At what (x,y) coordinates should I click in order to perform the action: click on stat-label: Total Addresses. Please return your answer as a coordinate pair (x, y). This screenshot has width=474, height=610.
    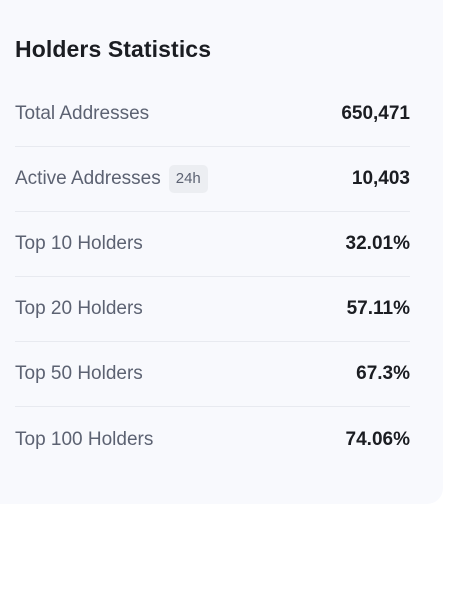
    Looking at the image, I should click on (82, 113).